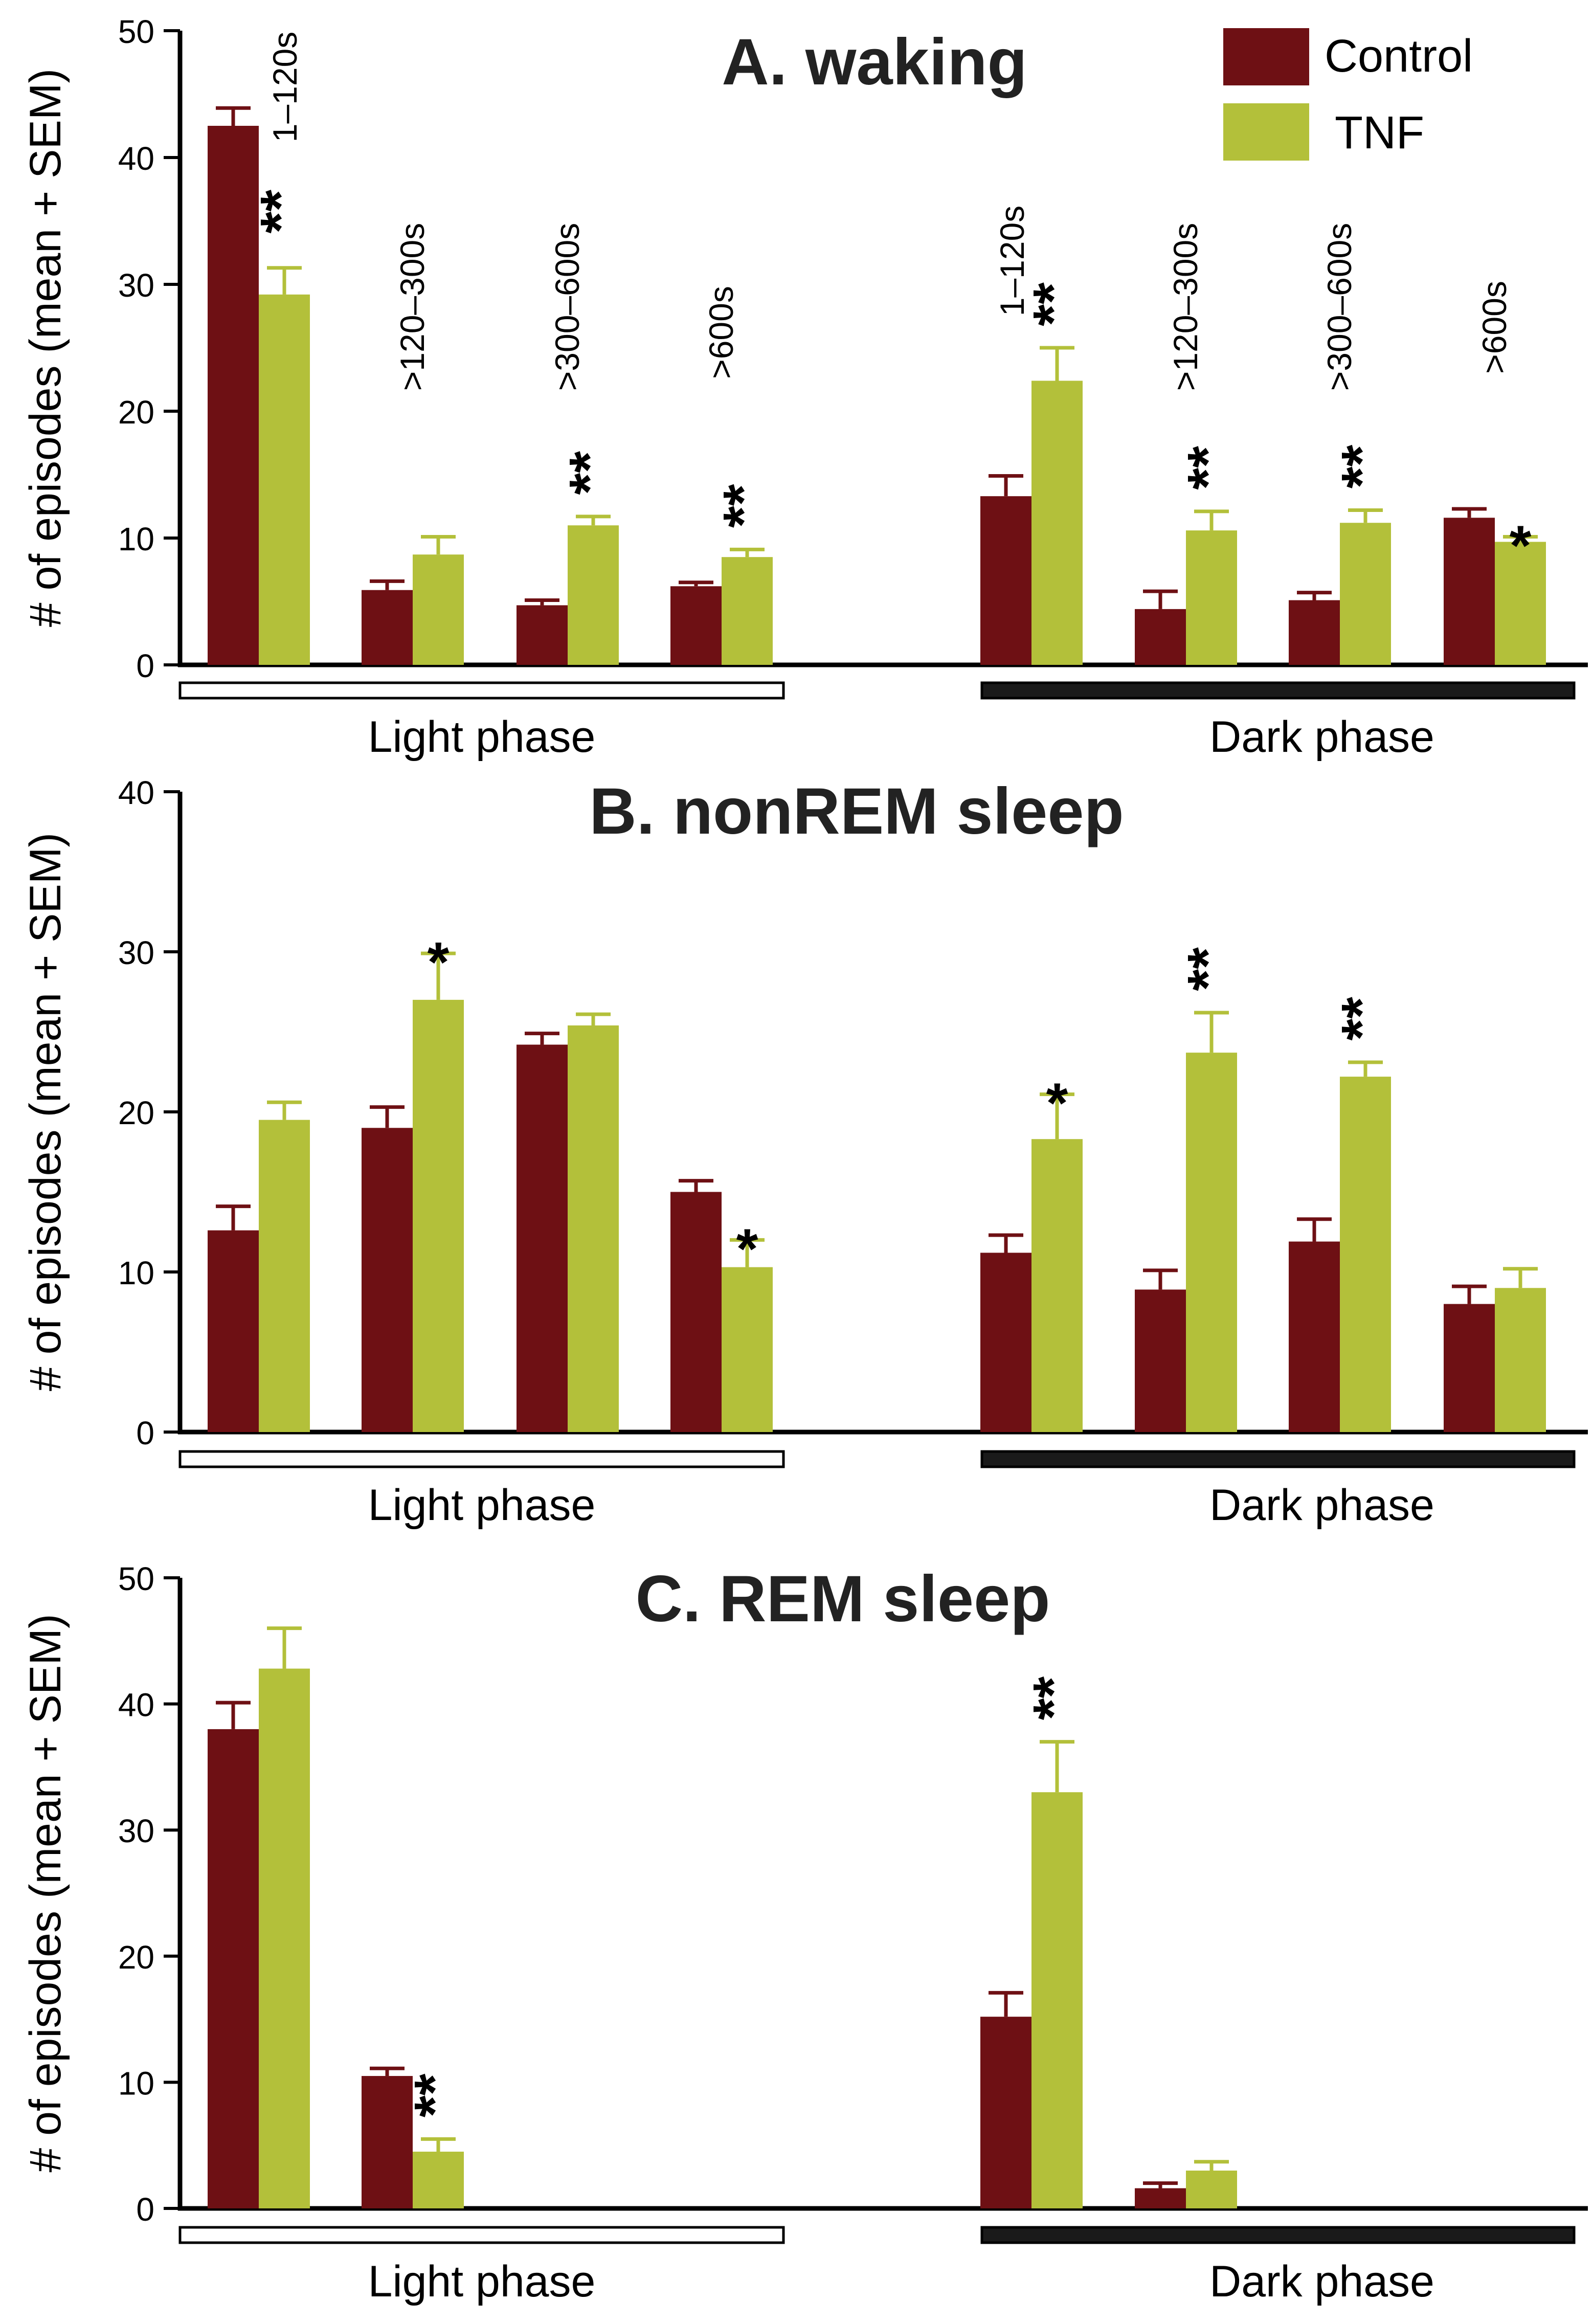 The image size is (1593, 2324). What do you see at coordinates (1266, 132) in the screenshot?
I see `legend-swatch-tnf` at bounding box center [1266, 132].